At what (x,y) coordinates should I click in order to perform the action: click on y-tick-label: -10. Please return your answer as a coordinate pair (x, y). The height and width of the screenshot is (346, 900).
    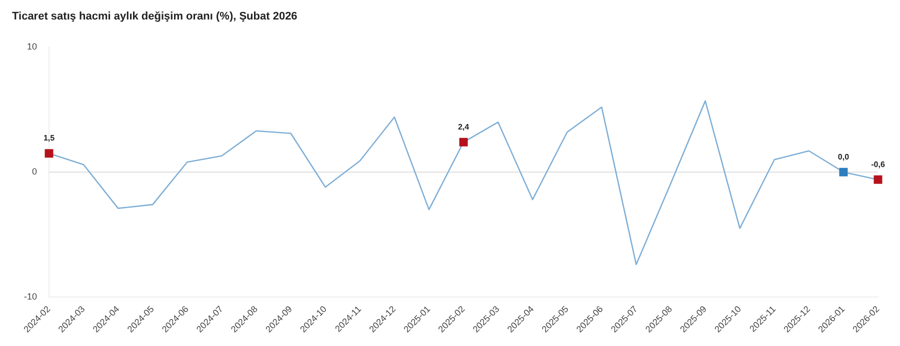
    Looking at the image, I should click on (31, 296).